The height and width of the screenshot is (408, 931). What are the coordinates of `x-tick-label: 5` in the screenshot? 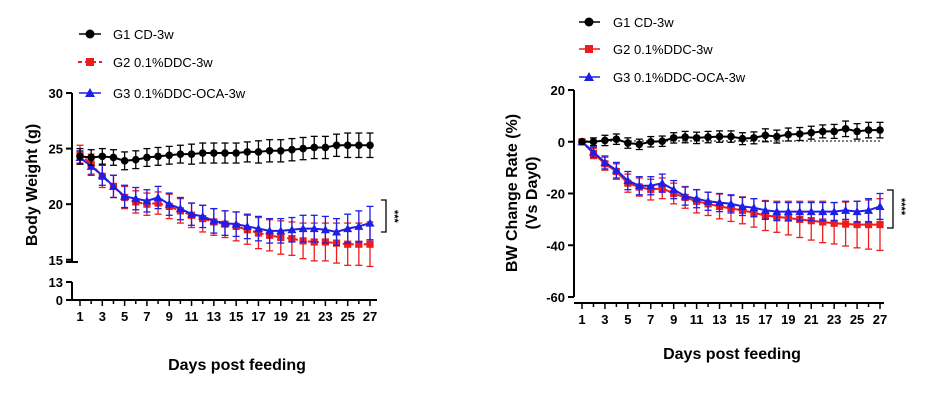 It's located at (124, 316).